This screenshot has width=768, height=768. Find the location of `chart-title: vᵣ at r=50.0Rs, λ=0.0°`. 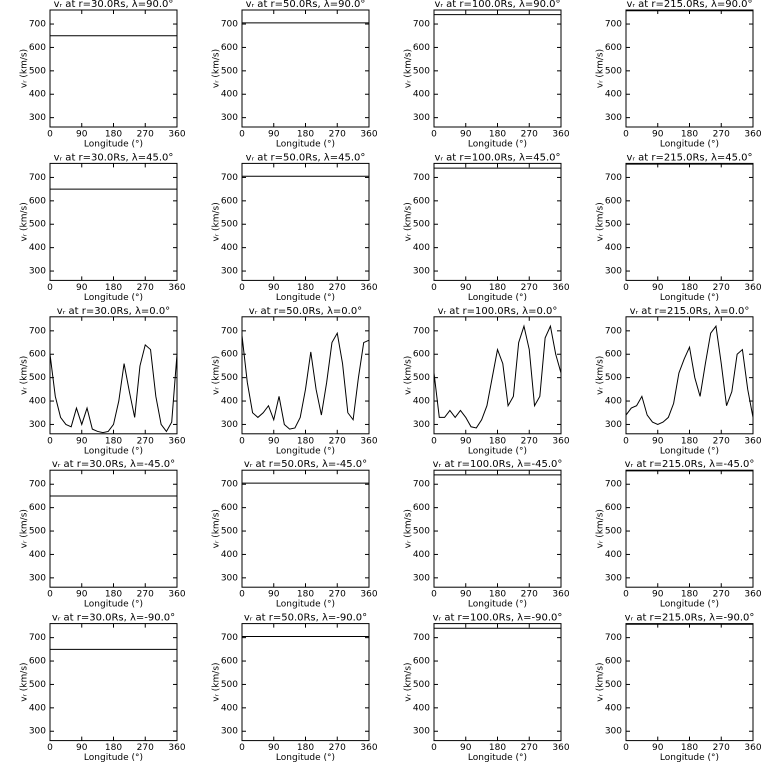

chart-title: vᵣ at r=50.0Rs, λ=0.0° is located at coordinates (305, 311).